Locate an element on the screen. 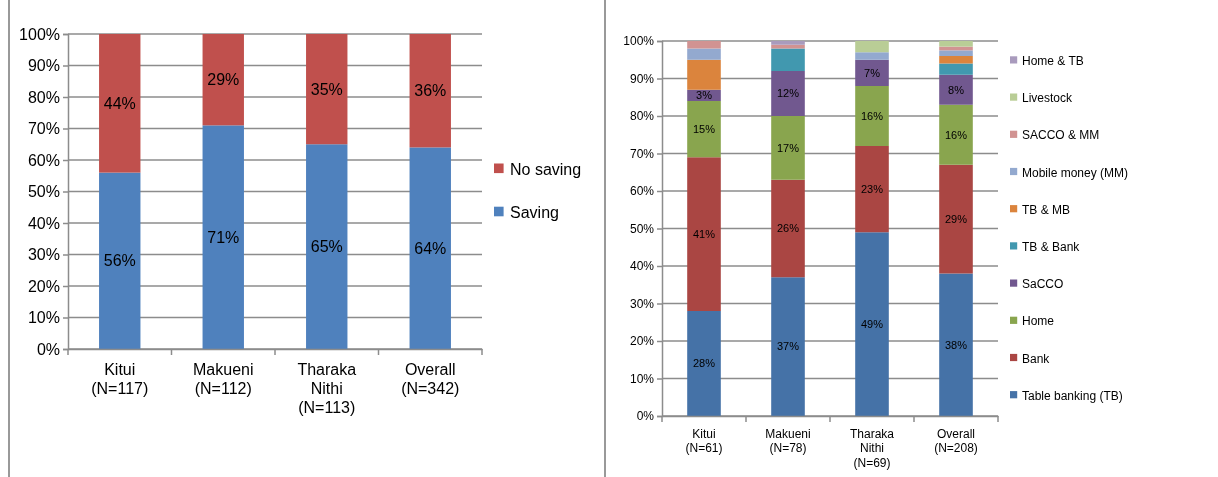 The image size is (1218, 477). legend-label: TB & MB is located at coordinates (1046, 209).